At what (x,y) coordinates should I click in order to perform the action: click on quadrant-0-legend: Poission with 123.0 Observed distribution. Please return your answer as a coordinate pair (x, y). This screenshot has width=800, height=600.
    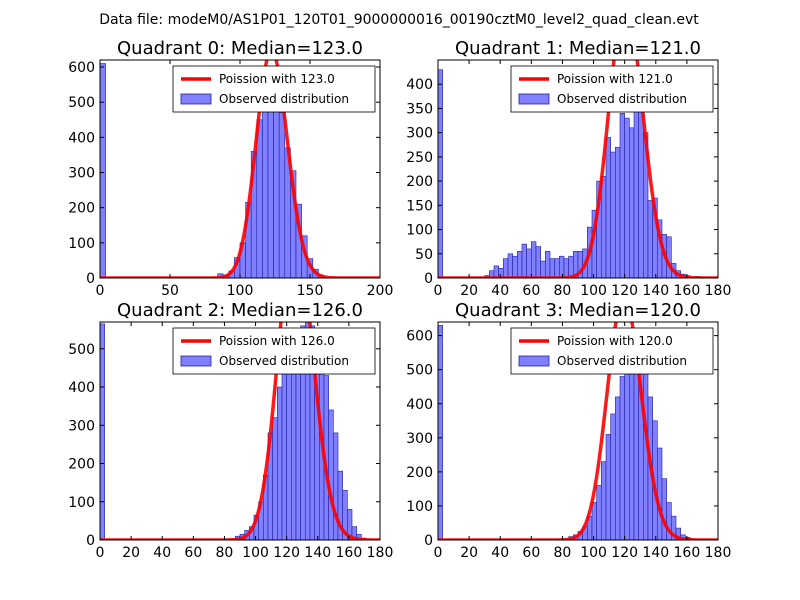
    Looking at the image, I should click on (274, 89).